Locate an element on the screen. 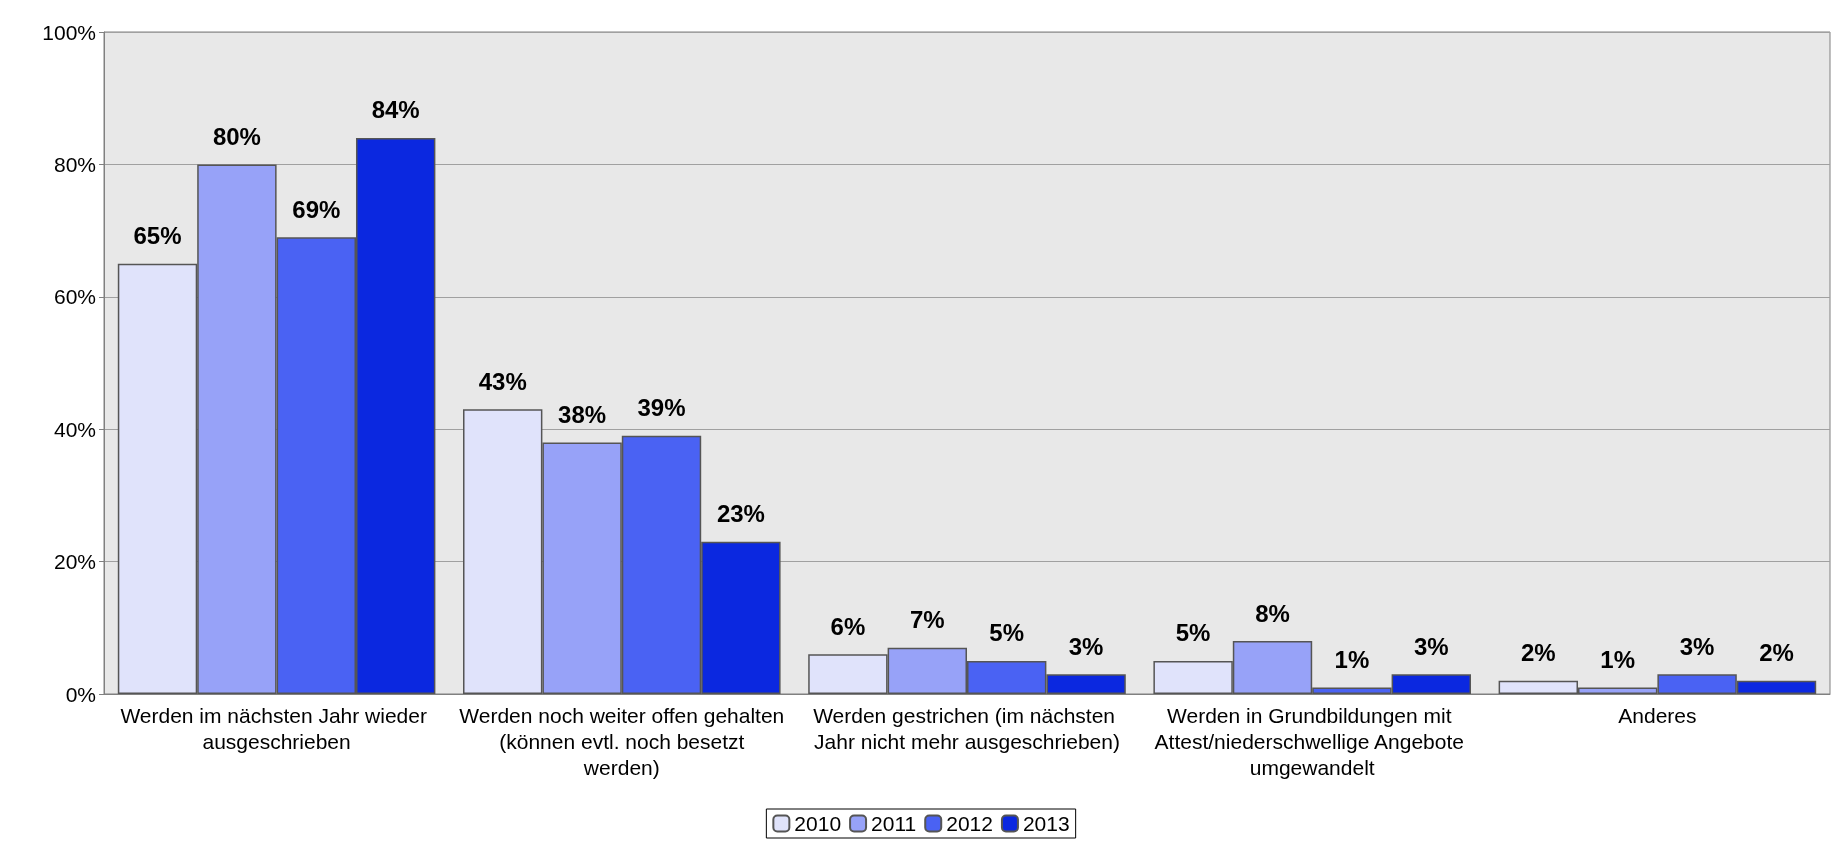 This screenshot has height=850, width=1842. legend-label: 2010 is located at coordinates (818, 823).